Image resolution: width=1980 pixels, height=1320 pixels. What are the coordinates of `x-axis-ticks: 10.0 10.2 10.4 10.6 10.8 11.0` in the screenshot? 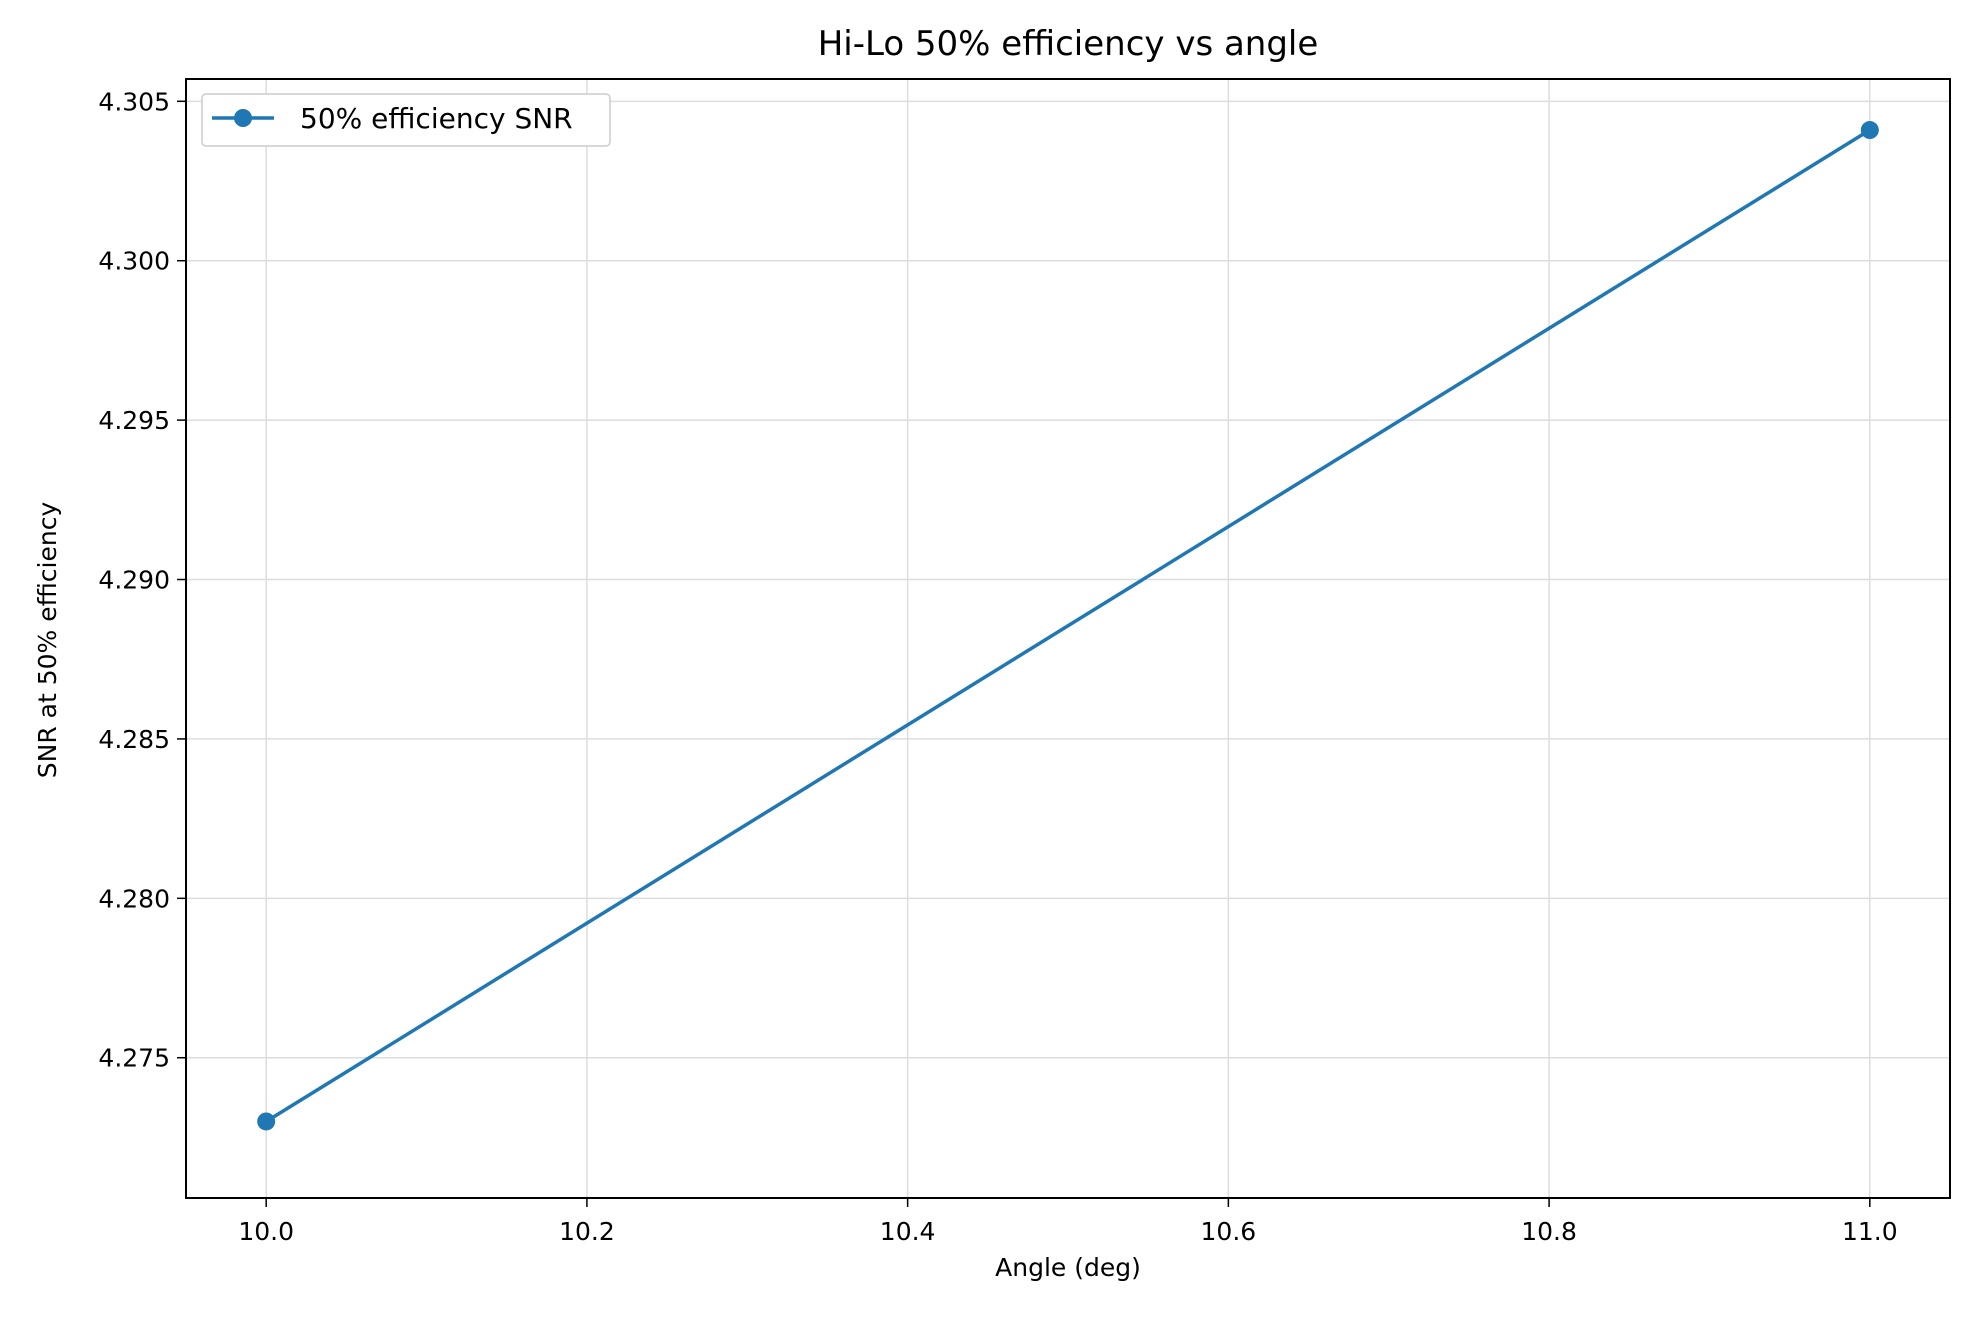 It's located at (1068, 1222).